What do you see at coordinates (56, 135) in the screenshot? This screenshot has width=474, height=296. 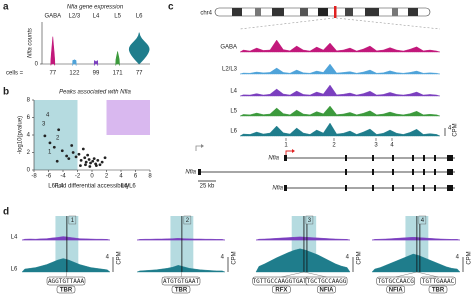 I see `region` at bounding box center [56, 135].